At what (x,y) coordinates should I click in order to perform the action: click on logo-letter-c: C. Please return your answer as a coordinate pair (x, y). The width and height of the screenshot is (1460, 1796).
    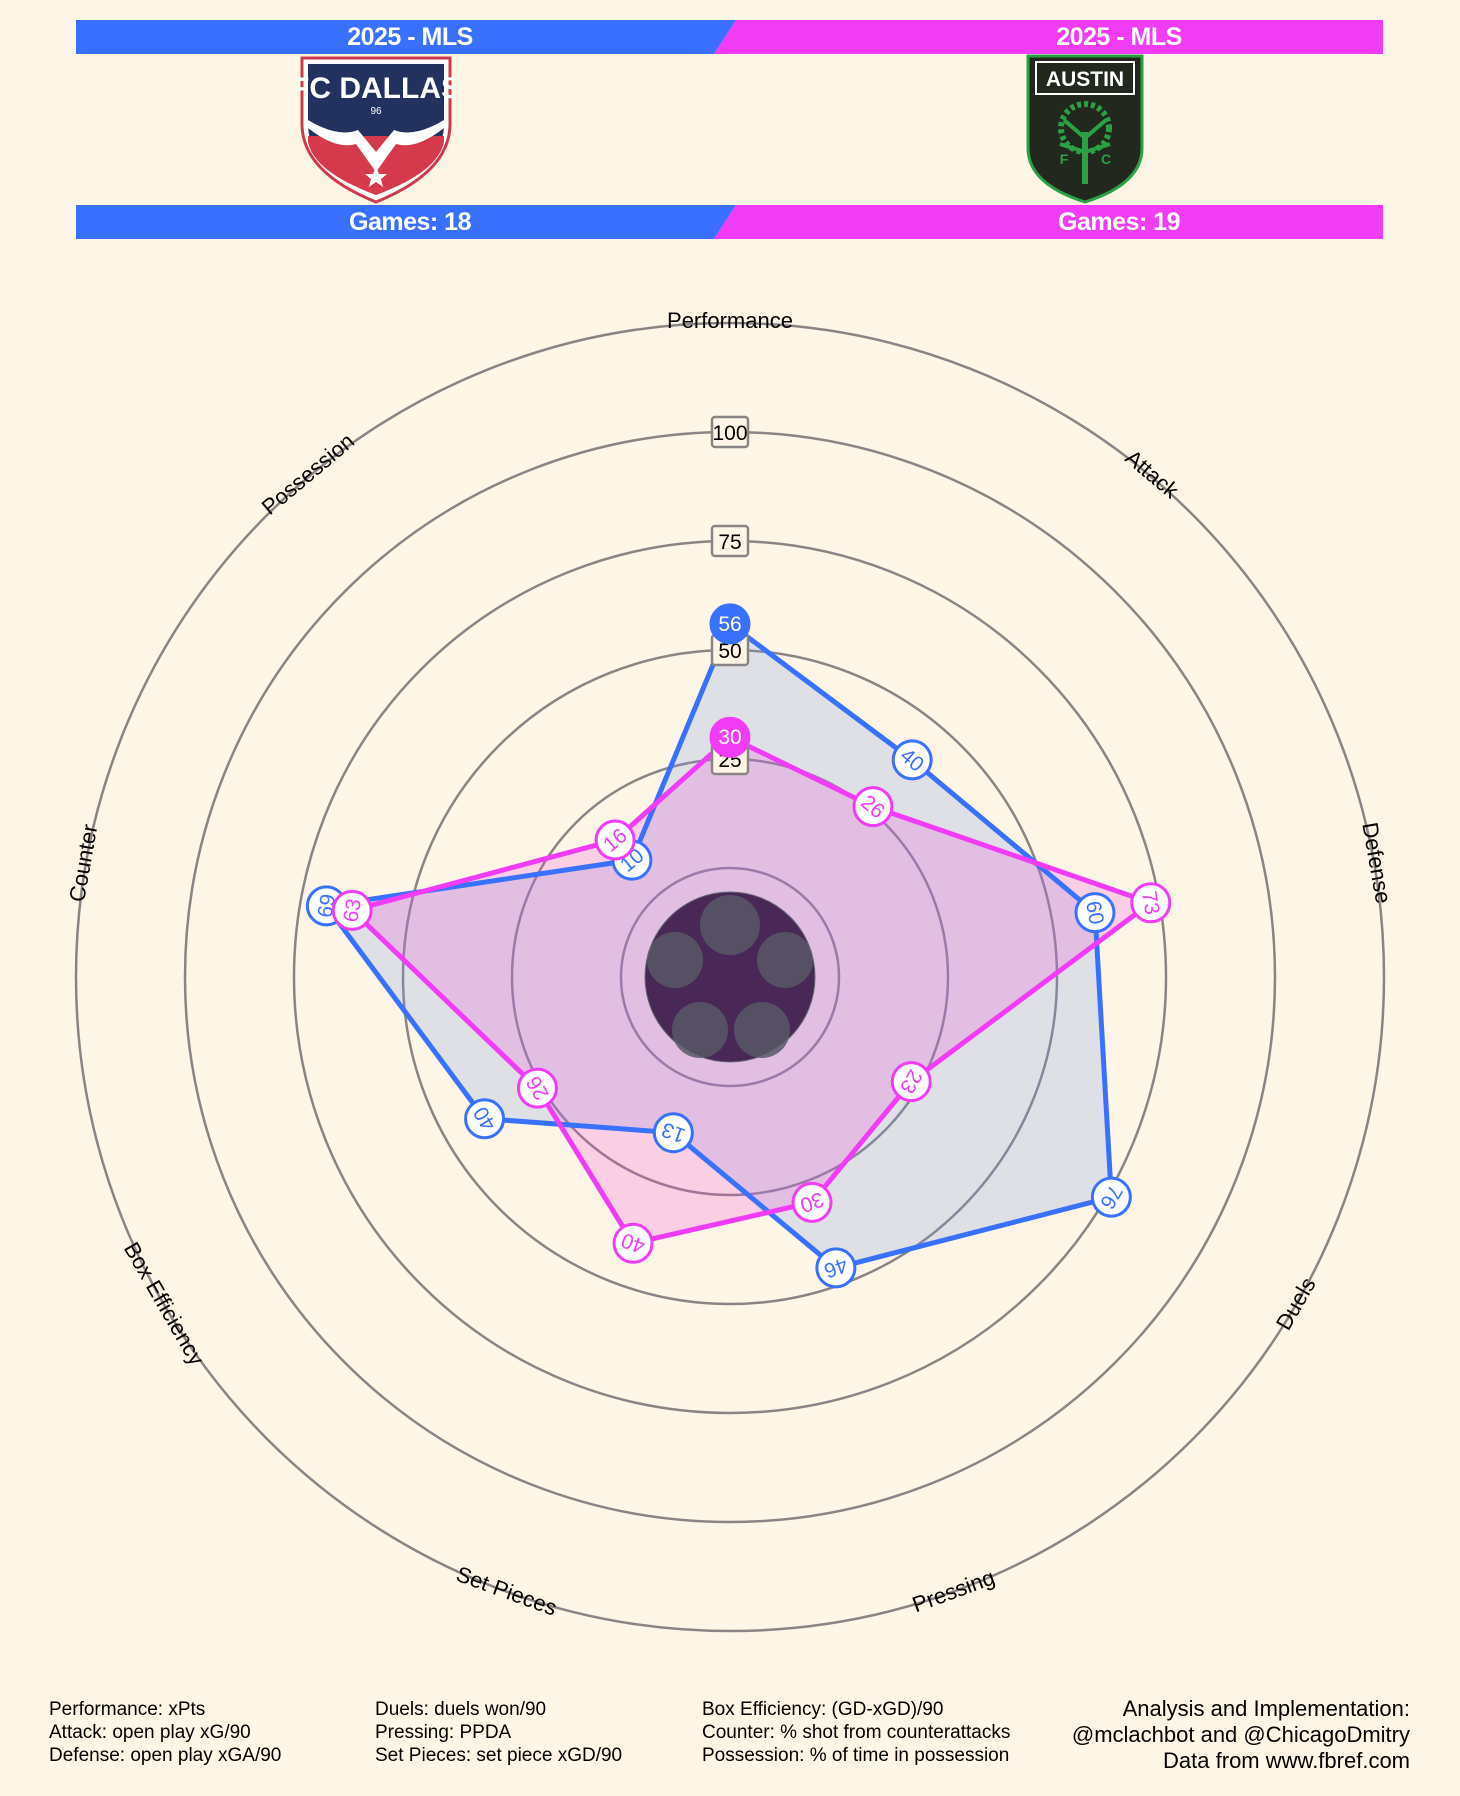
    Looking at the image, I should click on (1106, 159).